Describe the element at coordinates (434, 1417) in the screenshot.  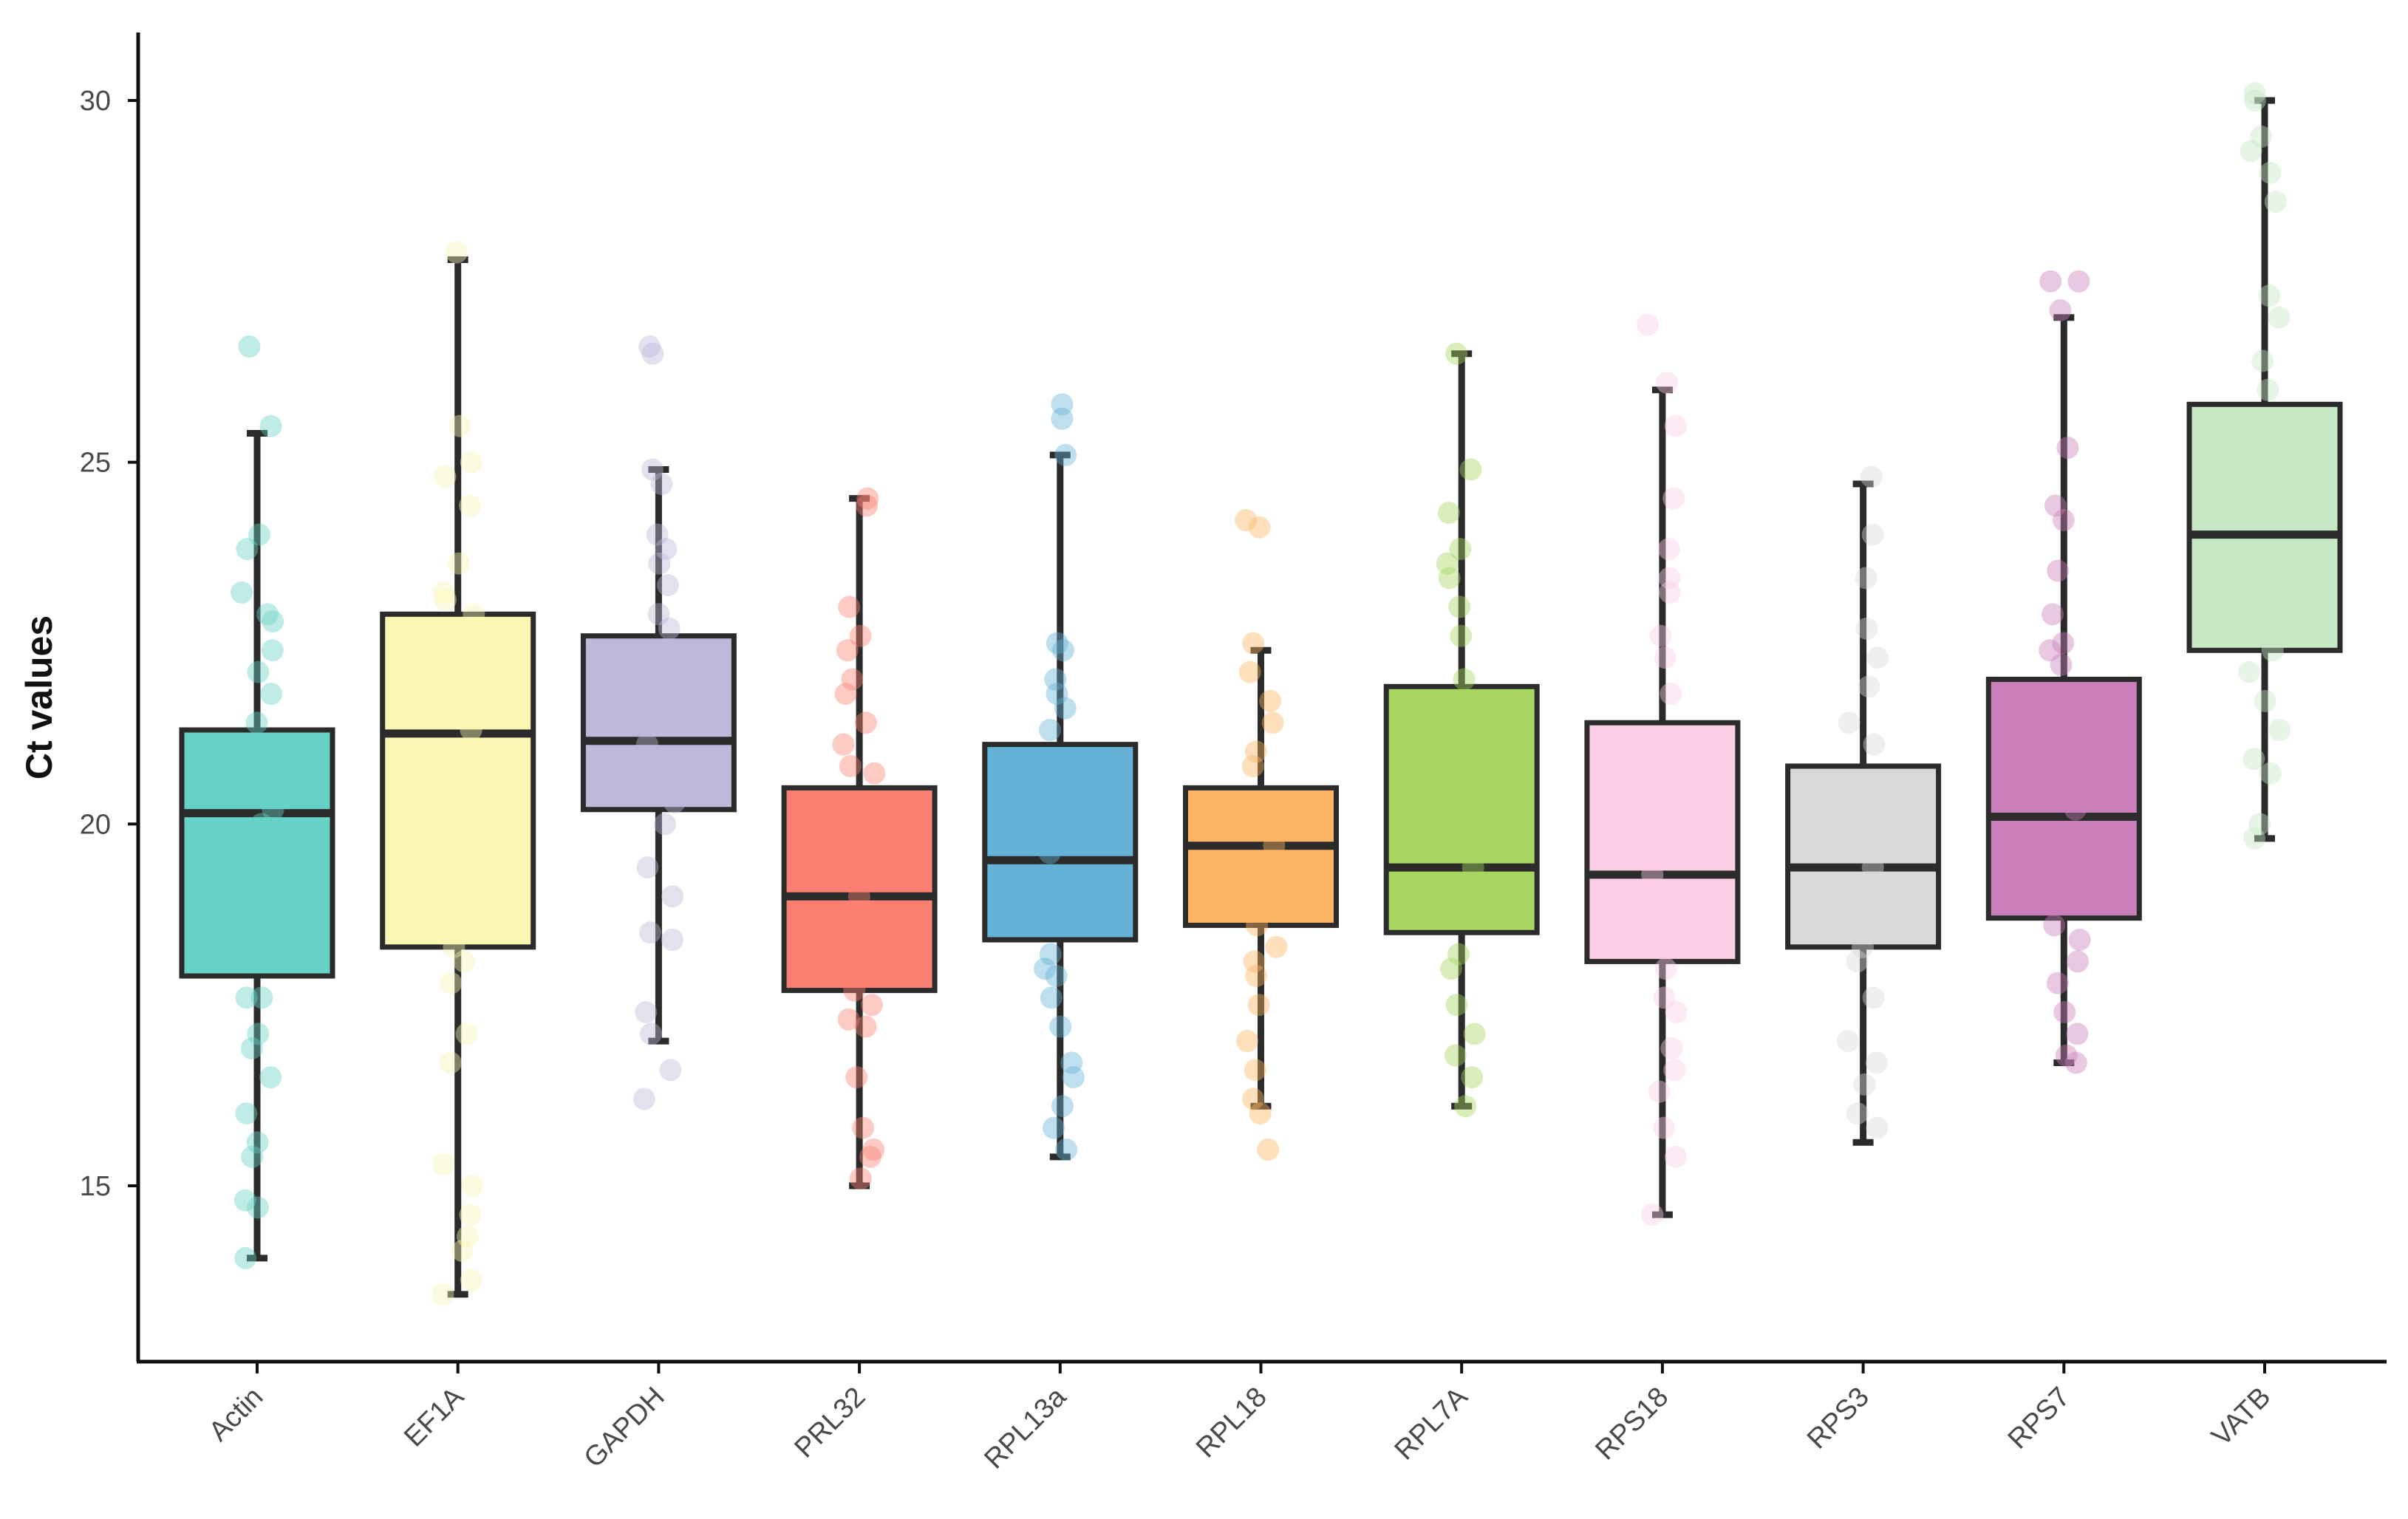
I see `x-tick-label: EF1A` at that location.